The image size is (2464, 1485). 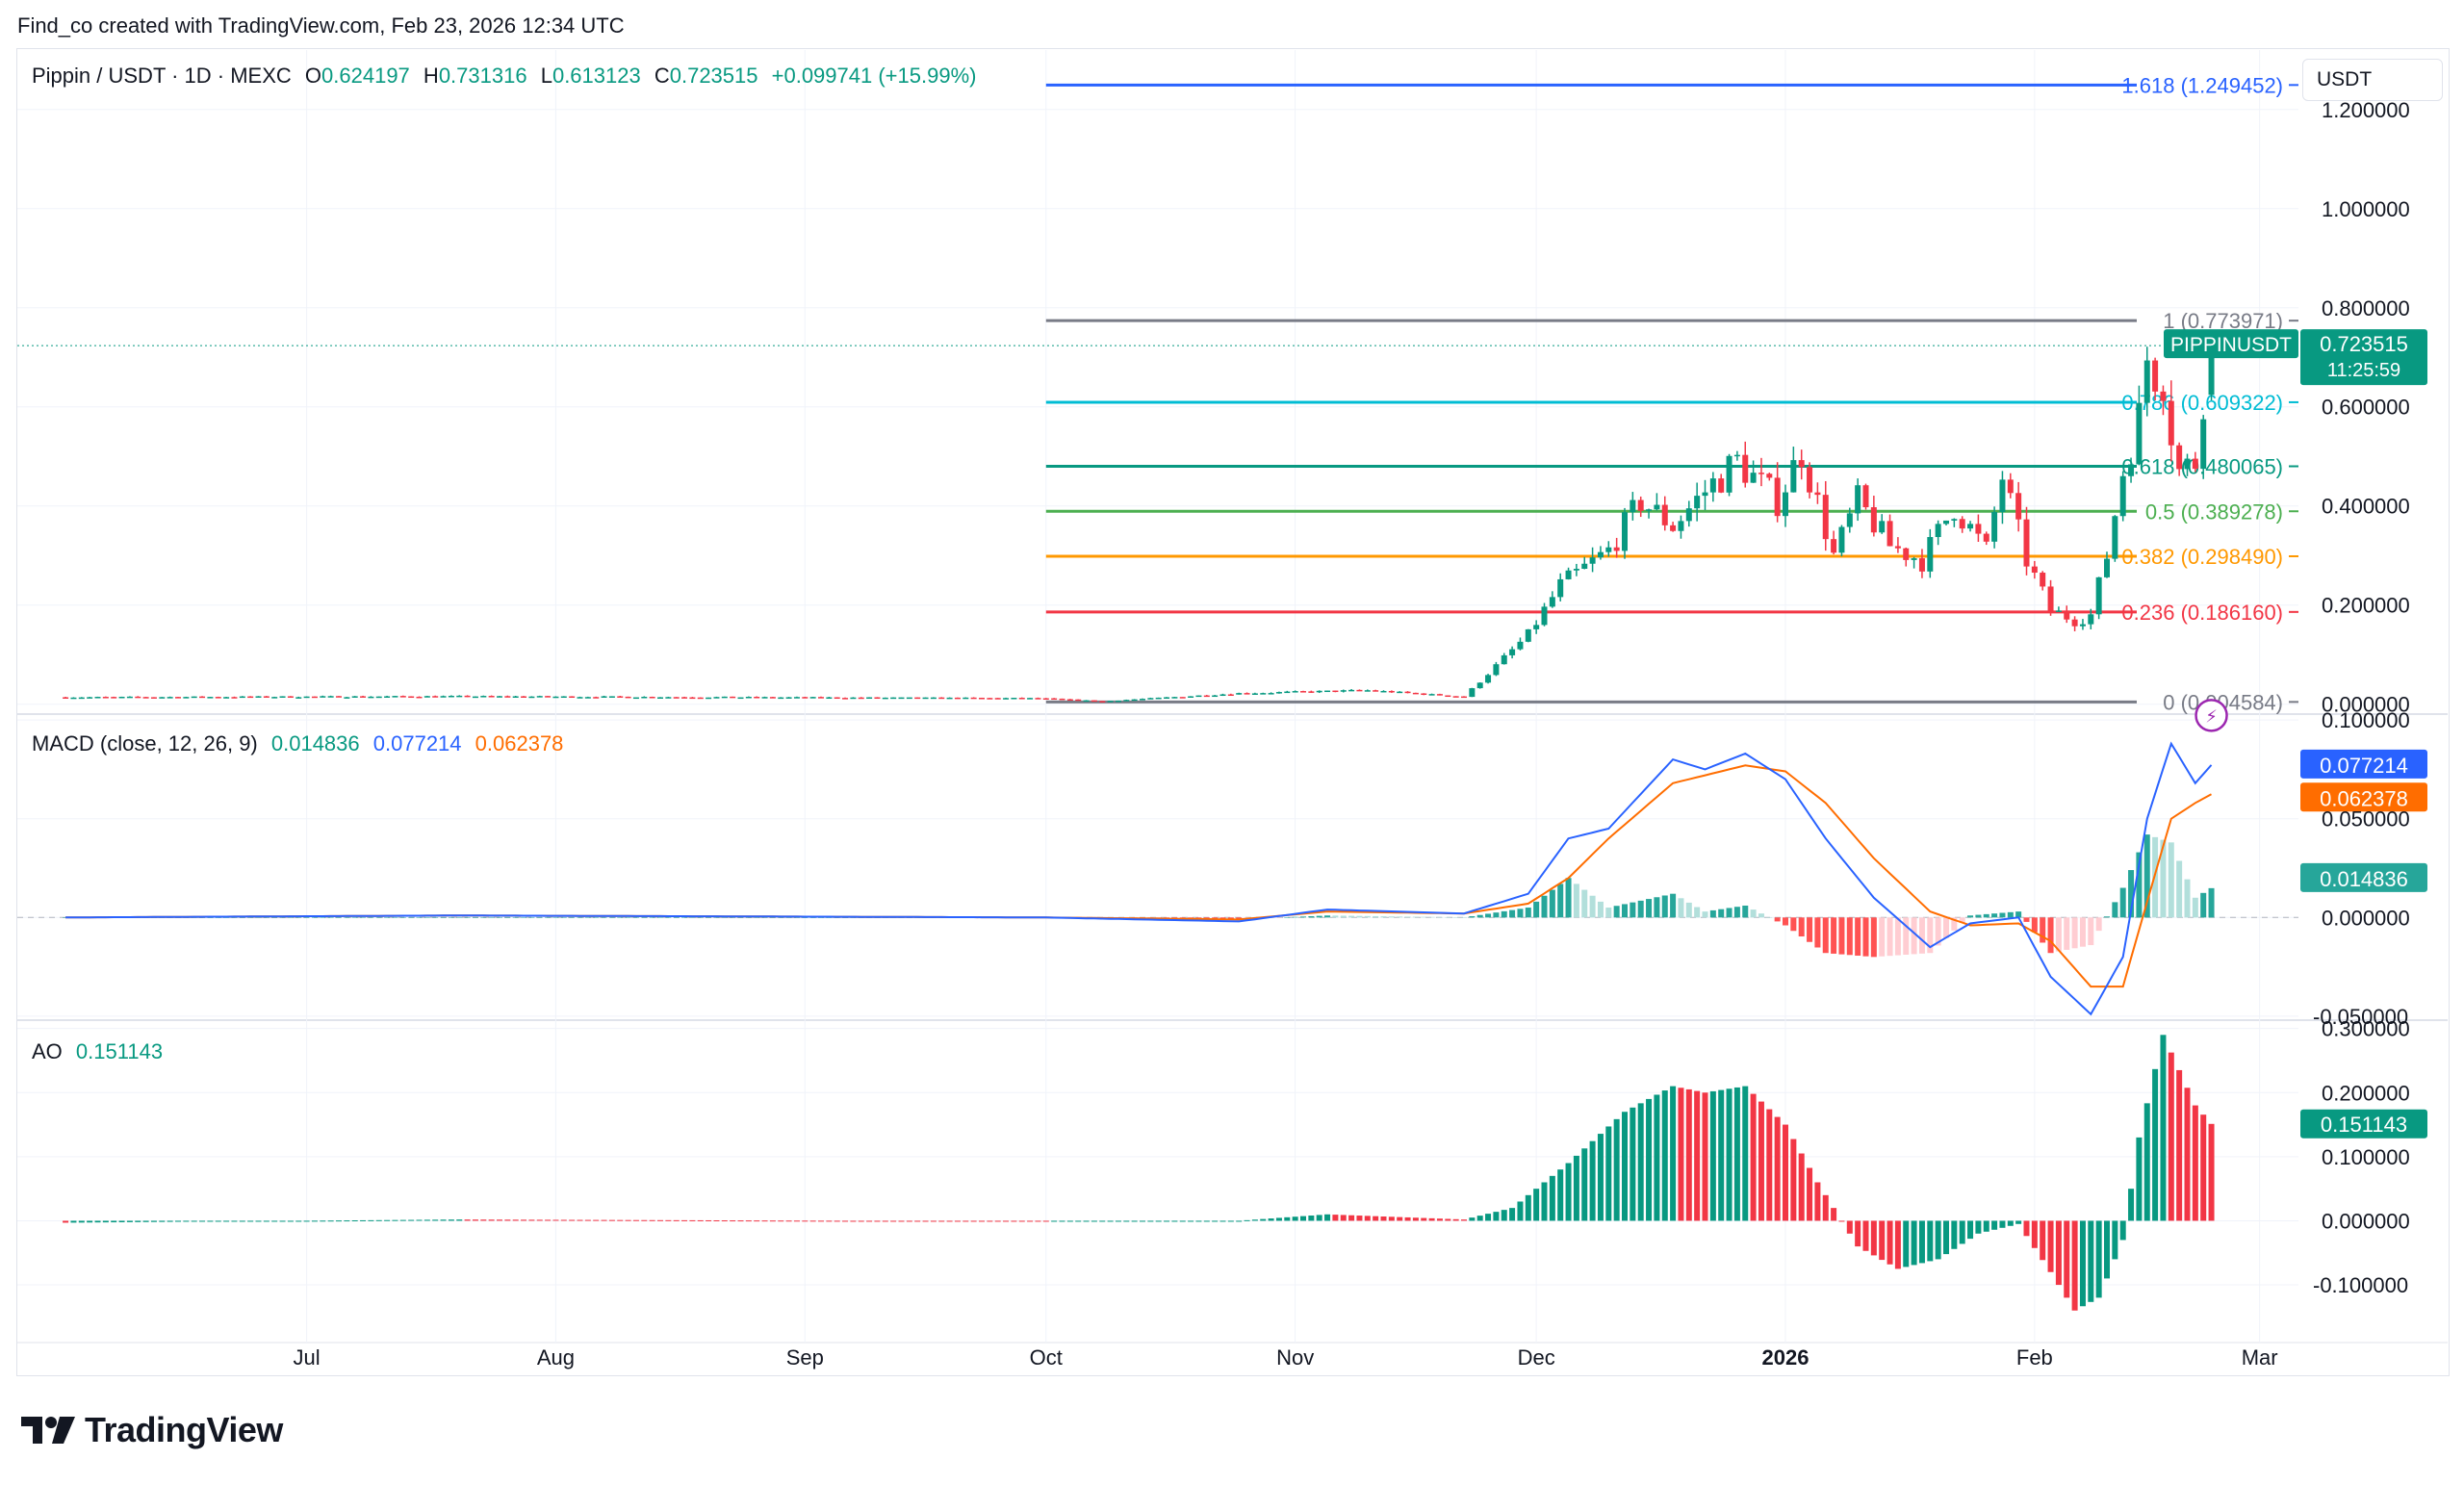 What do you see at coordinates (1286, 1357) in the screenshot?
I see `time-axis: Jul Aug Sep Oct Nov Dec 2026 Feb Mar` at bounding box center [1286, 1357].